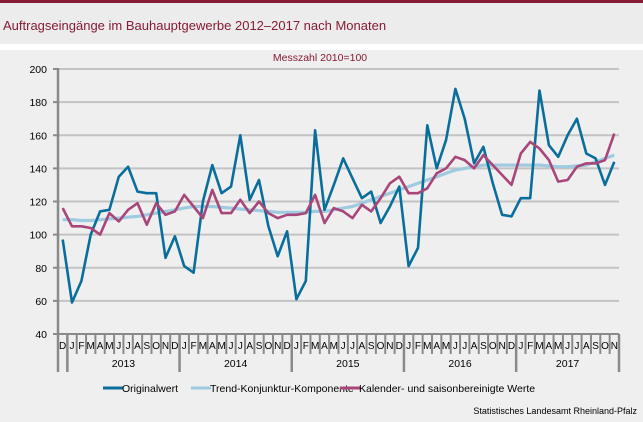  Describe the element at coordinates (321, 1) in the screenshot. I see `top-accent-bar` at that location.